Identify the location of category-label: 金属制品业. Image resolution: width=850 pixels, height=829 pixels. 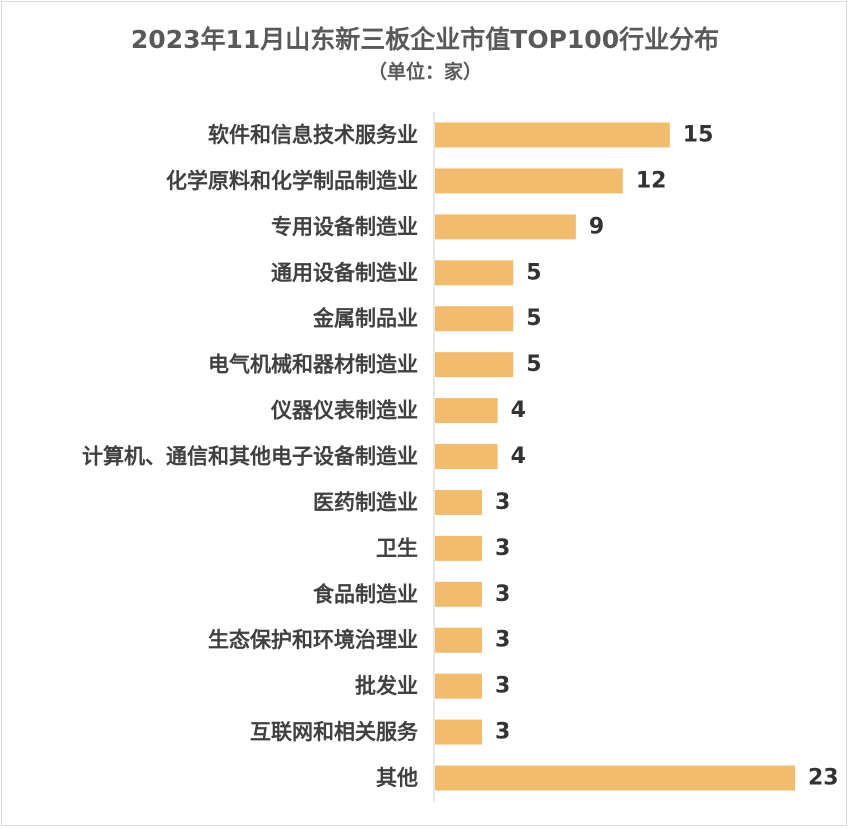
(365, 319).